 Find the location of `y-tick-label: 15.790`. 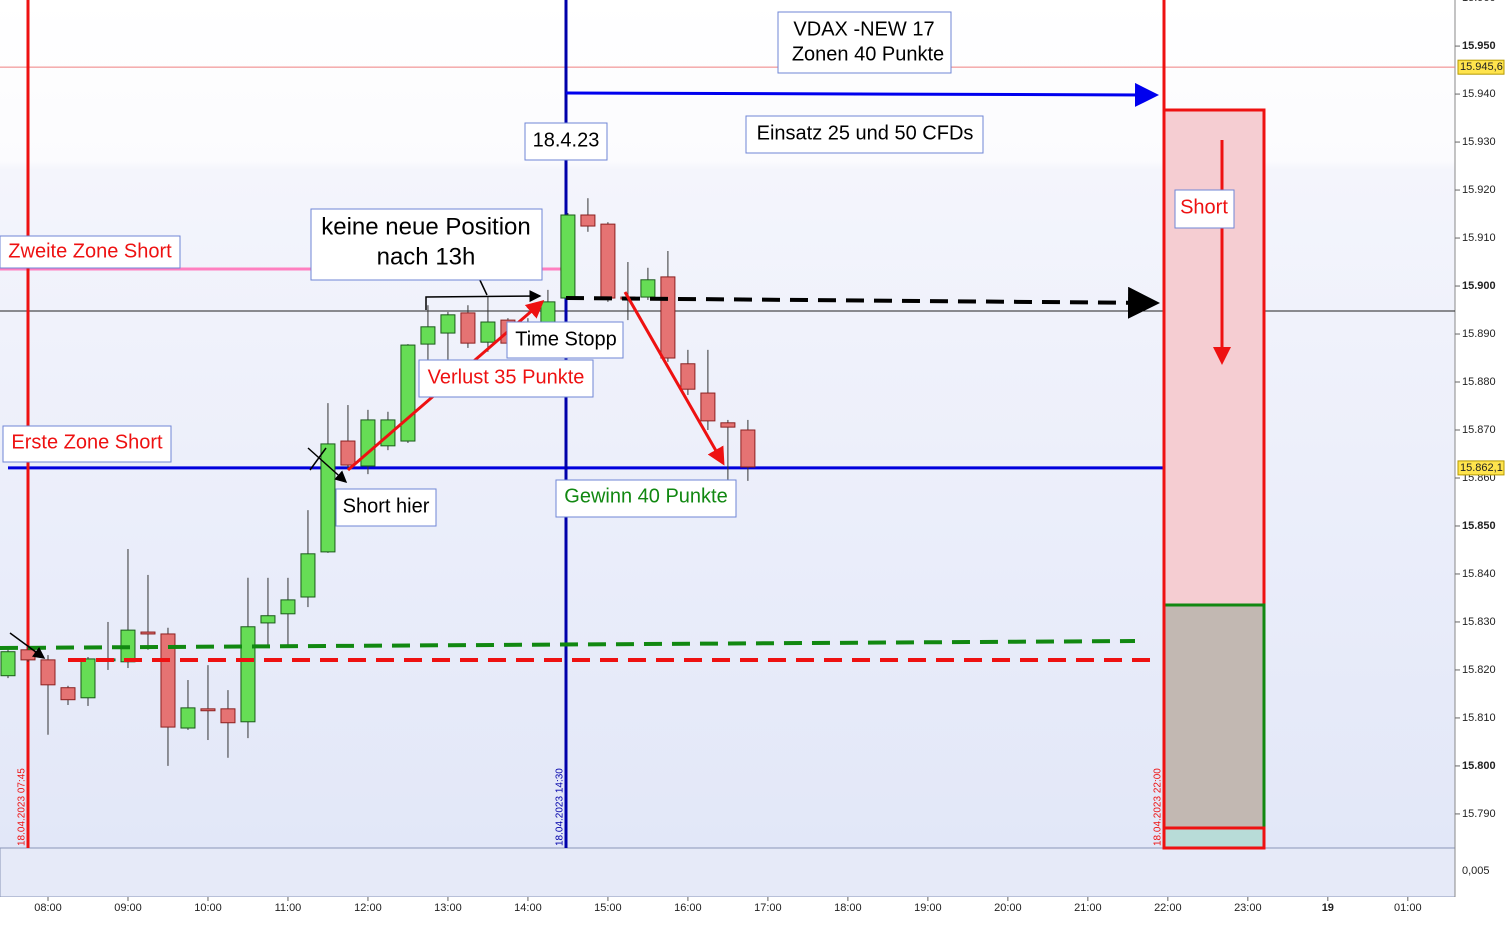

y-tick-label: 15.790 is located at coordinates (1479, 814).